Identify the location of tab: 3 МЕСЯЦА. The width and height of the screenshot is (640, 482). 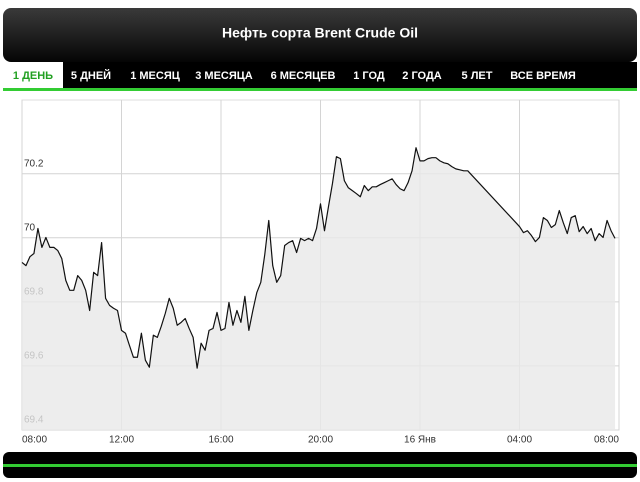
(224, 76).